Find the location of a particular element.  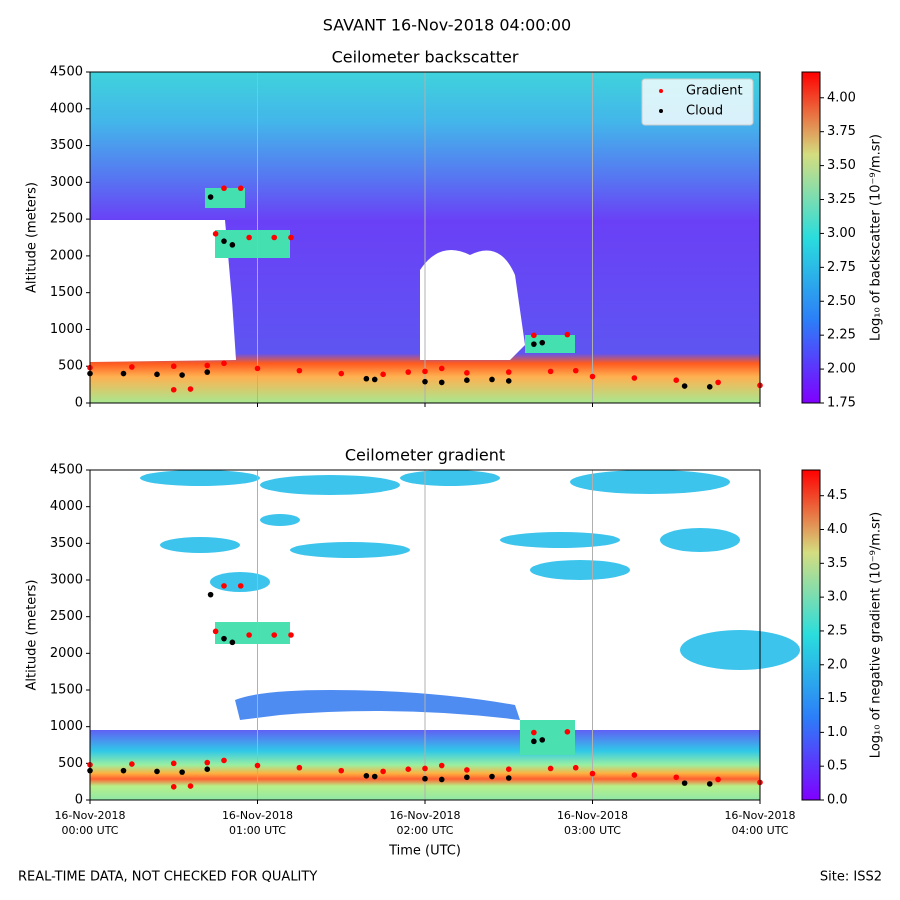

y-tick-label: 4500 is located at coordinates (66, 470).